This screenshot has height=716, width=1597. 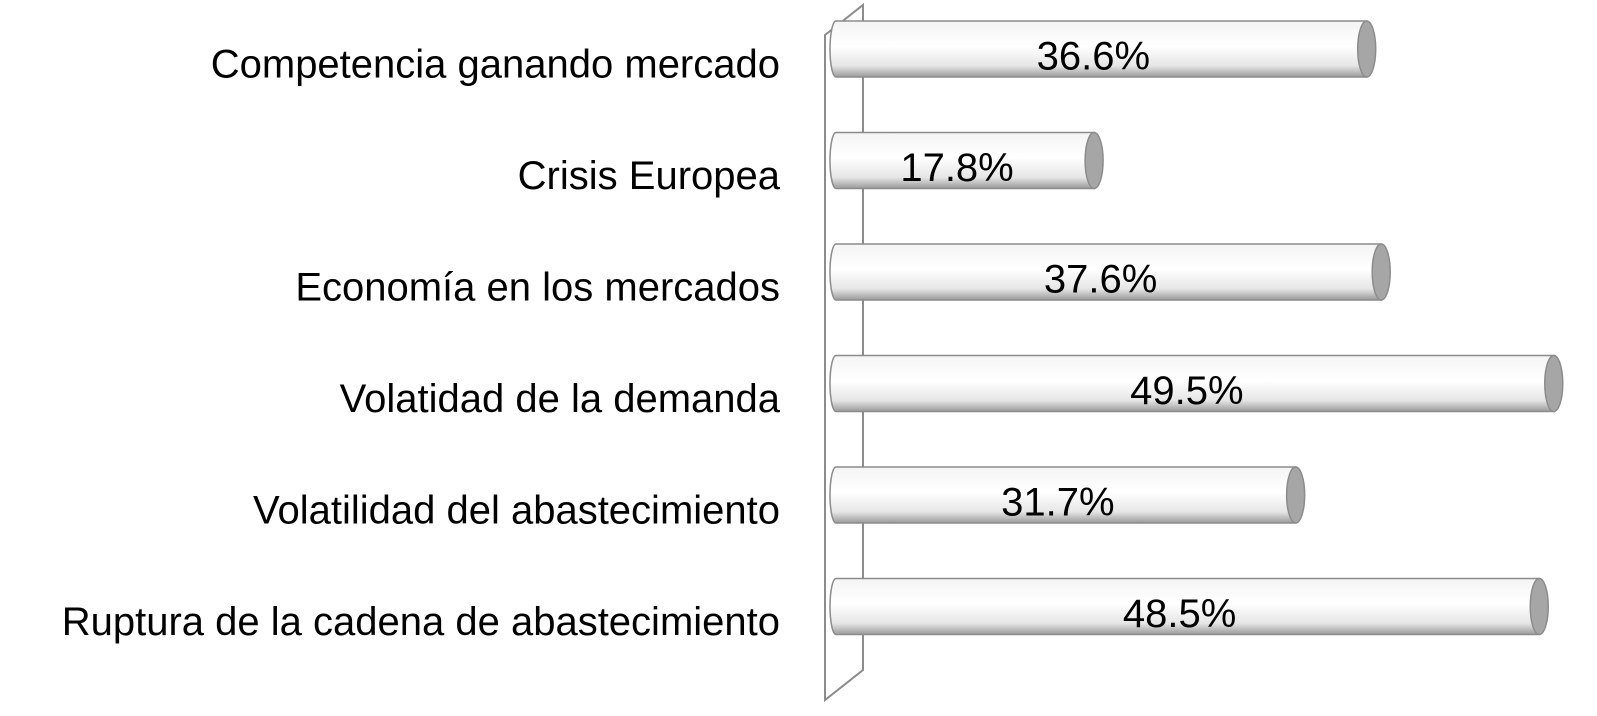 What do you see at coordinates (495, 65) in the screenshot?
I see `category-label: Competencia ganando mercado` at bounding box center [495, 65].